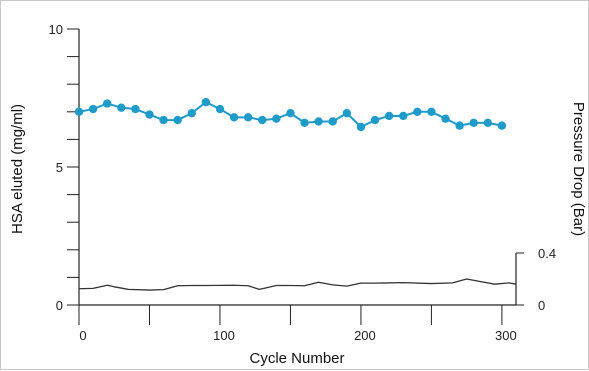 The image size is (589, 371). Describe the element at coordinates (541, 305) in the screenshot. I see `y2-tick-label: 0` at that location.